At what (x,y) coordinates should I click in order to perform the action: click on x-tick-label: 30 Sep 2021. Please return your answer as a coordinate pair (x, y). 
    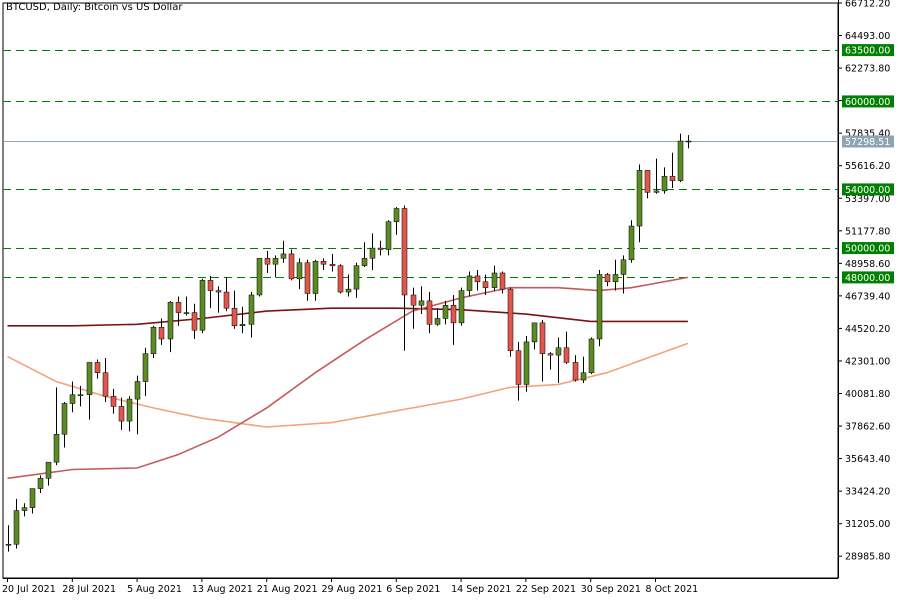
    Looking at the image, I should click on (611, 589).